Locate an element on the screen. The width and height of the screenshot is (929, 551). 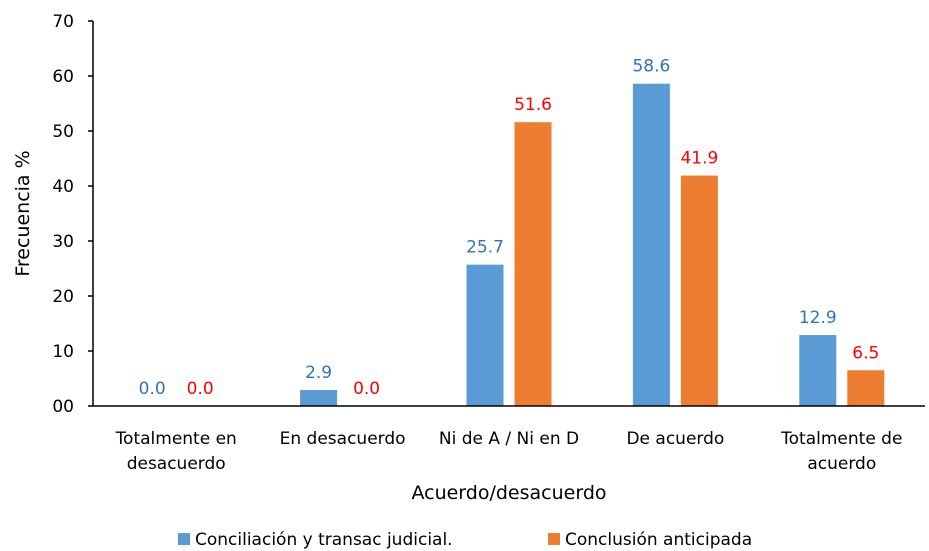
y-tick-label: 40 is located at coordinates (63, 187).